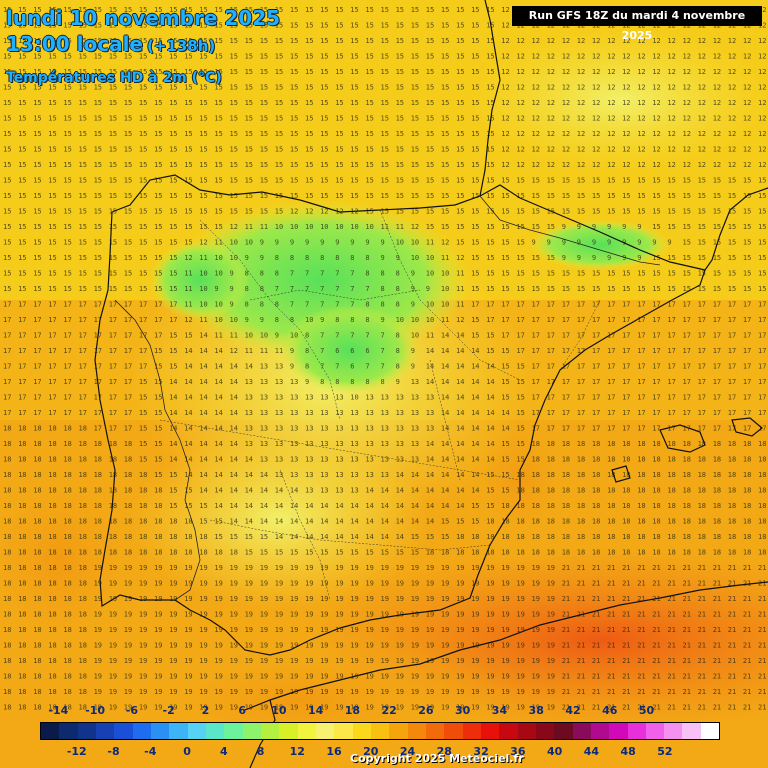 Image resolution: width=768 pixels, height=768 pixels. Describe the element at coordinates (307, 382) in the screenshot. I see `svg-text: 9` at that location.